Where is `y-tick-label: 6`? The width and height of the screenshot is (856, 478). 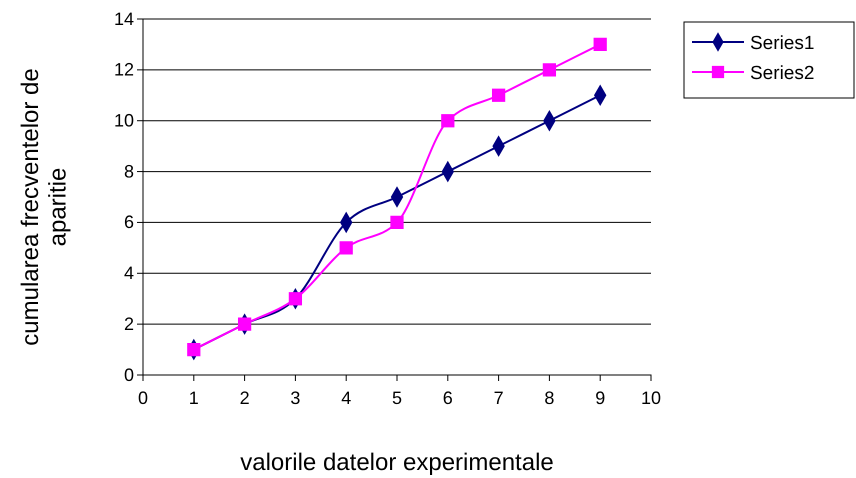
y-tick-label: 6 is located at coordinates (129, 222).